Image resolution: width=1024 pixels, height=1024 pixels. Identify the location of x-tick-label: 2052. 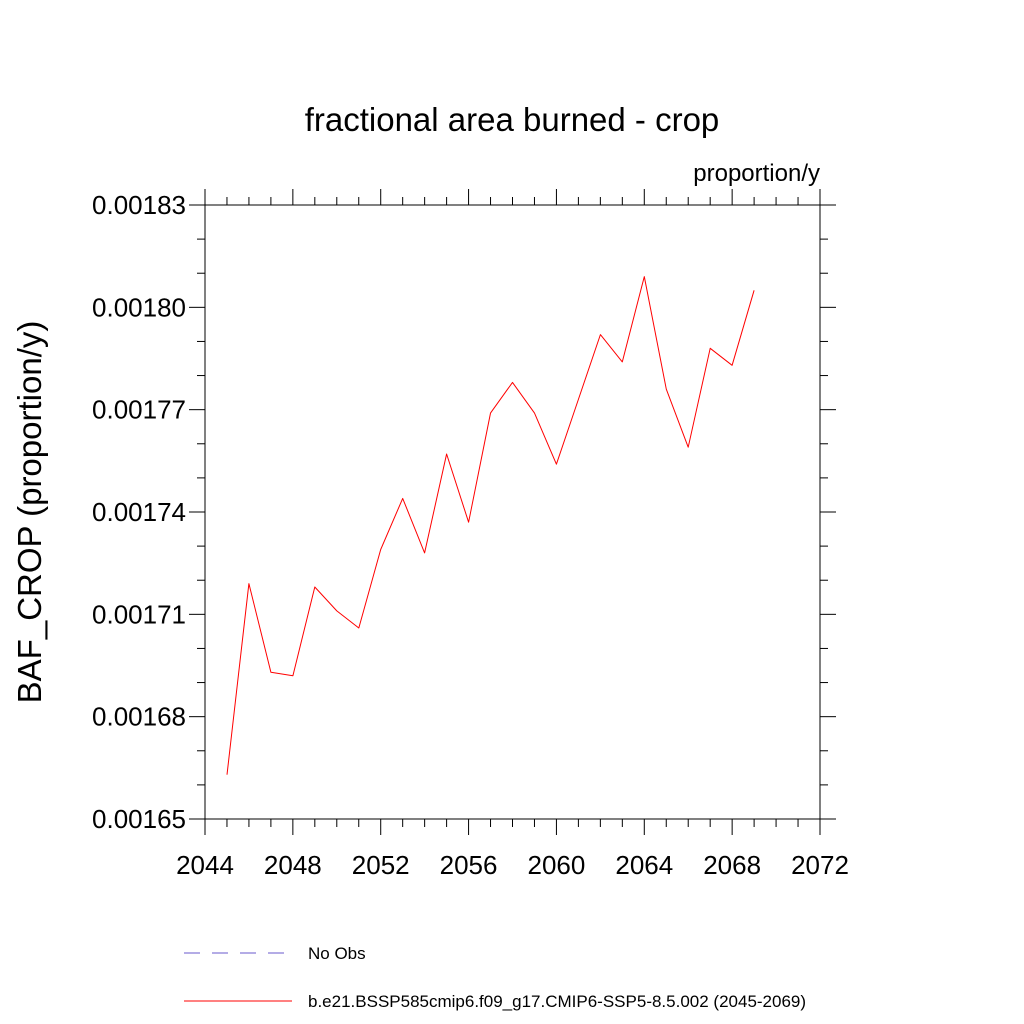
(381, 865).